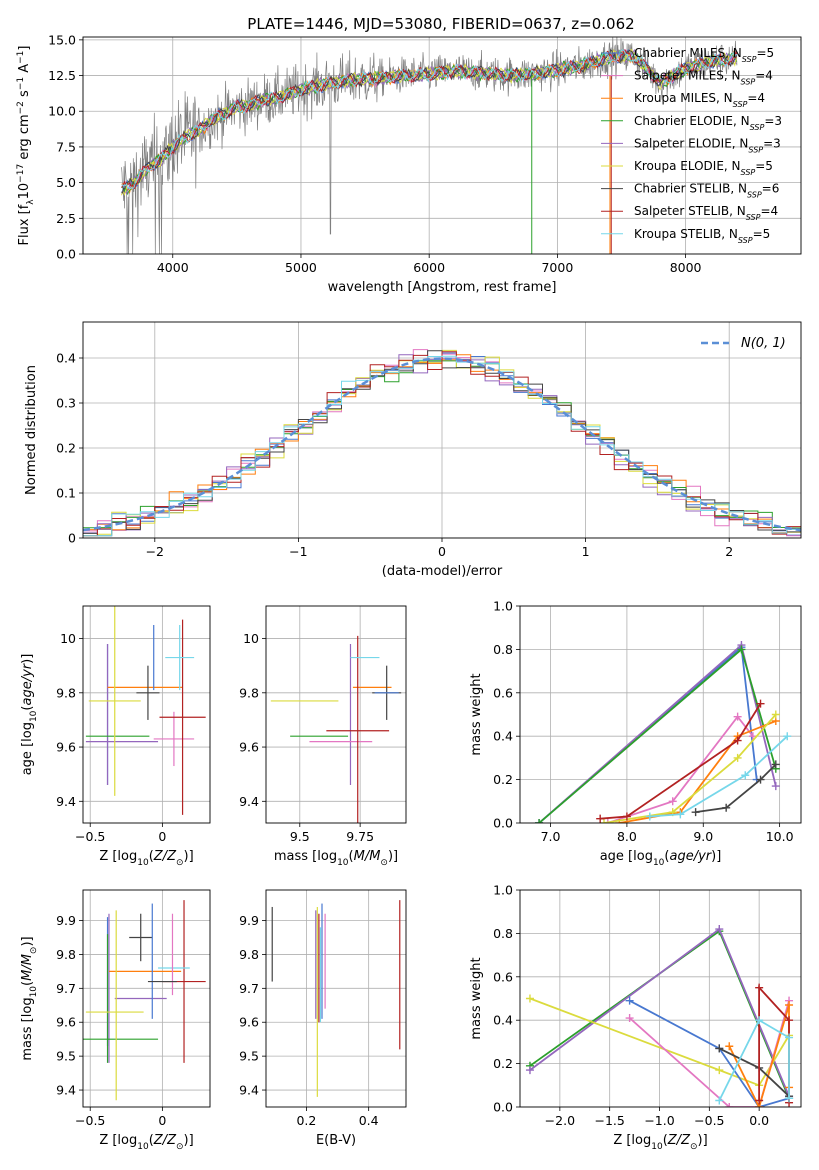 The width and height of the screenshot is (819, 1170). Describe the element at coordinates (66, 1056) in the screenshot. I see `tick-label-y: 9.5` at that location.